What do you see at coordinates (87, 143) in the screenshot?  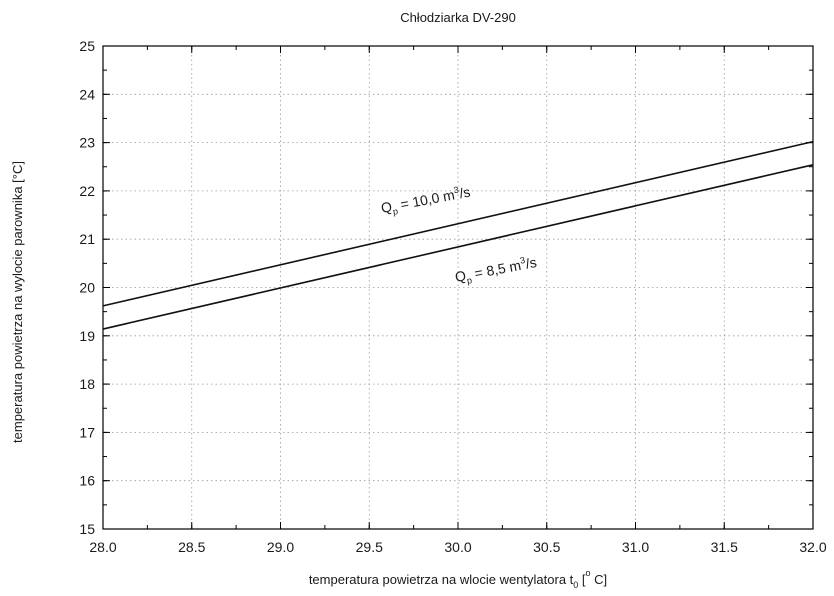 I see `y-tick-label: 23` at bounding box center [87, 143].